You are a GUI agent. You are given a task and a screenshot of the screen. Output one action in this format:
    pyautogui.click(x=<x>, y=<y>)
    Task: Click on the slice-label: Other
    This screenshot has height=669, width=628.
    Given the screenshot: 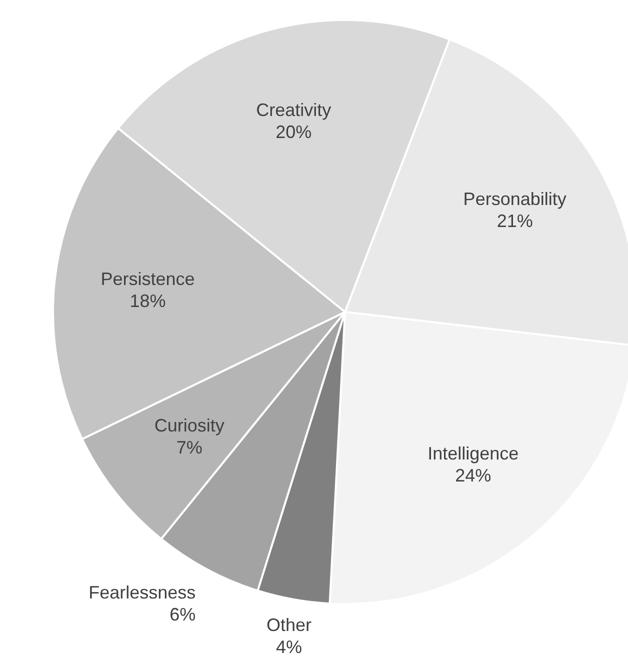 What is the action you would take?
    pyautogui.click(x=289, y=625)
    